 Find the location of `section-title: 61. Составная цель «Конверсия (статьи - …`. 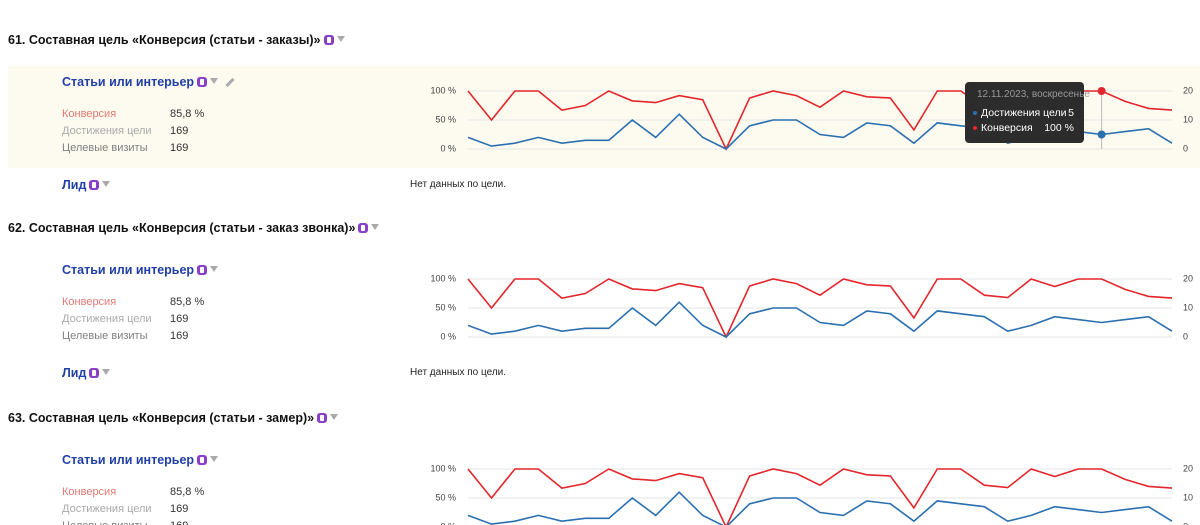

section-title: 61. Составная цель «Конверсия (статьи - … is located at coordinates (176, 40).